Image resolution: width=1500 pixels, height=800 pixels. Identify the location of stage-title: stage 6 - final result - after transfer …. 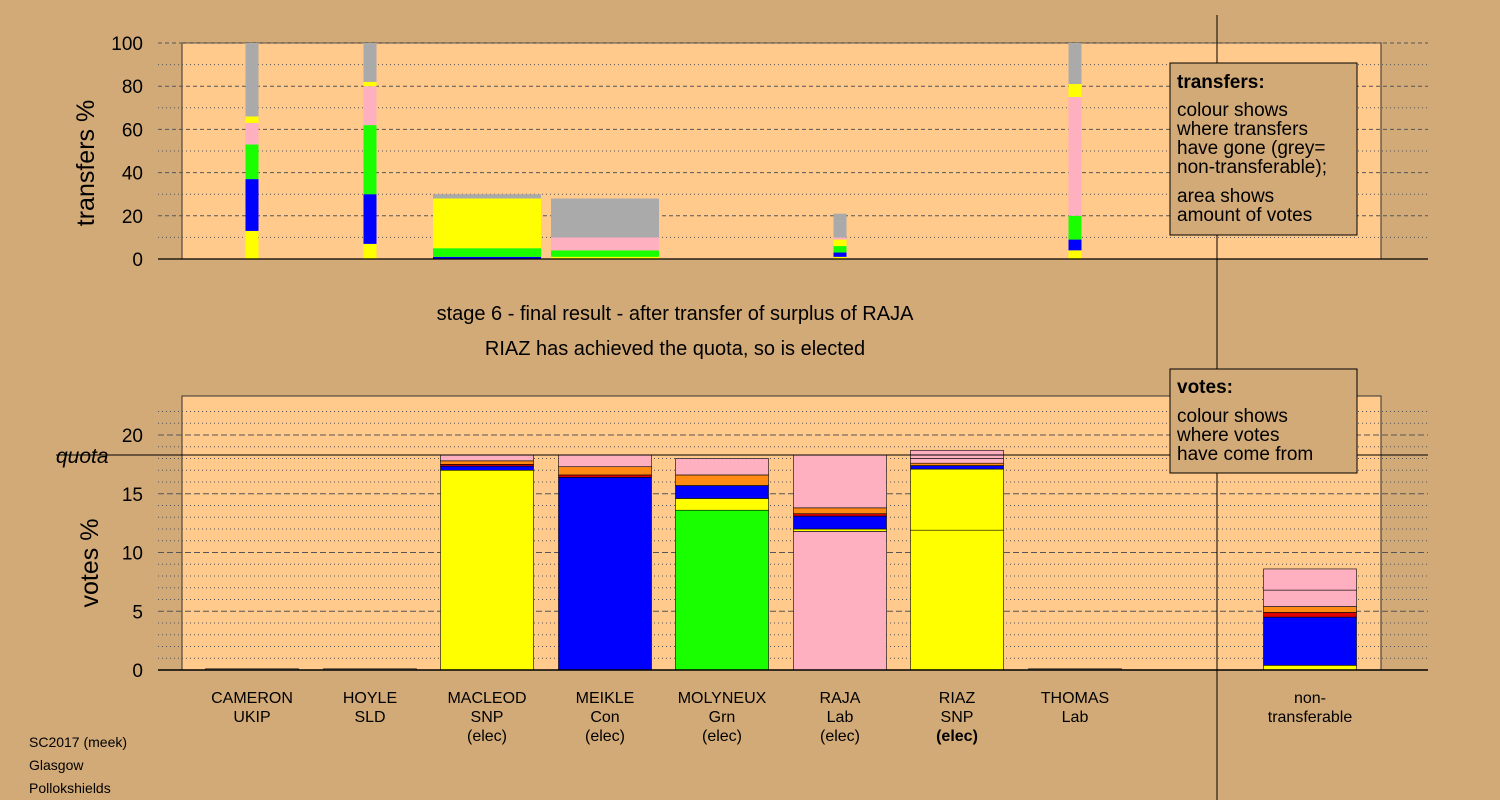
(676, 314).